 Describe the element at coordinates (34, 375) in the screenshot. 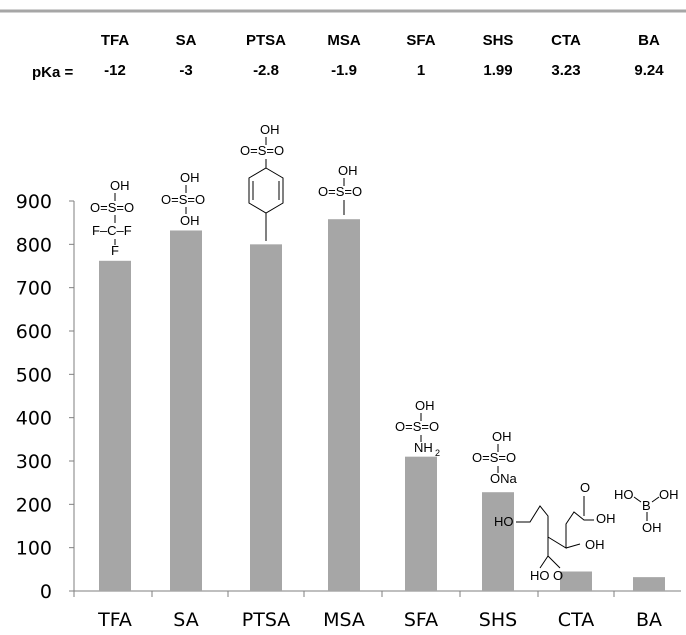

I see `y-tick-label: 500` at that location.